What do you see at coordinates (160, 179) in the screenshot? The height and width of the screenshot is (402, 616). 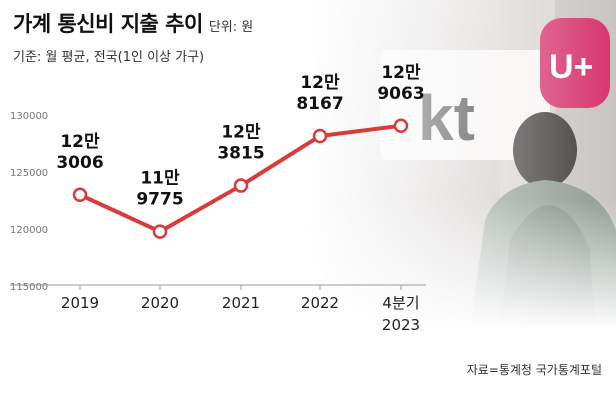 I see `data-label: 11만` at bounding box center [160, 179].